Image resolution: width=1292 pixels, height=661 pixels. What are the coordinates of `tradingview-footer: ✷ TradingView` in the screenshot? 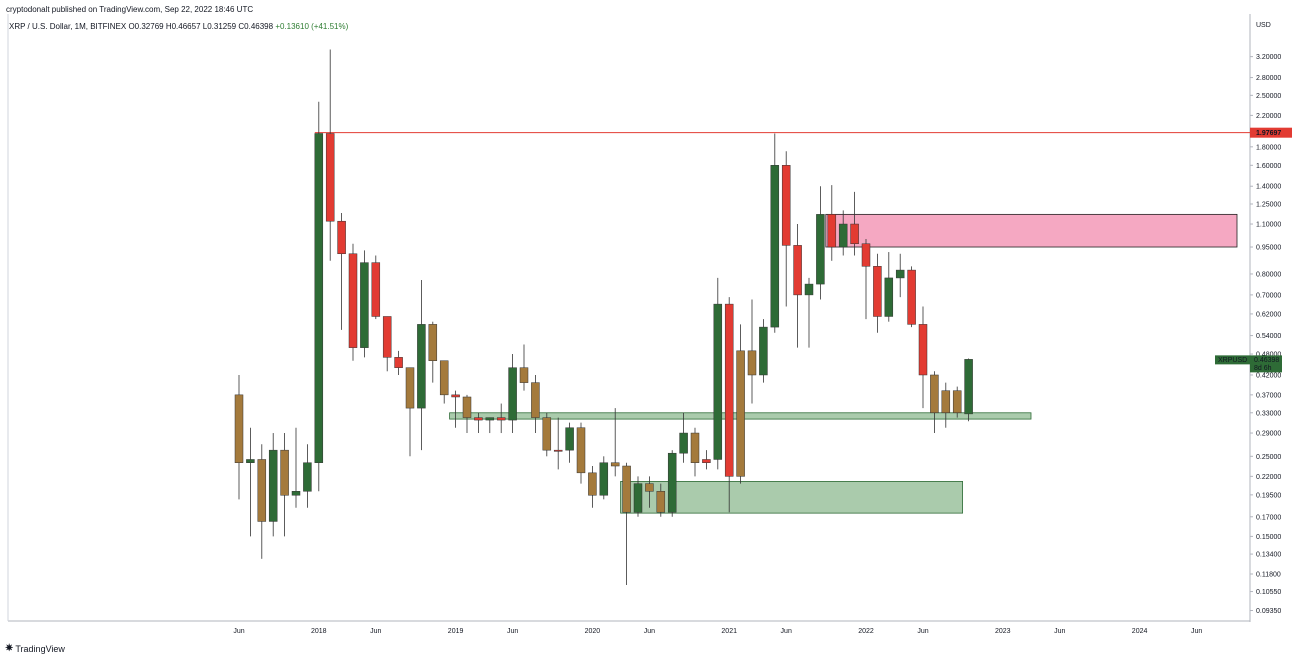 It's located at (35, 648).